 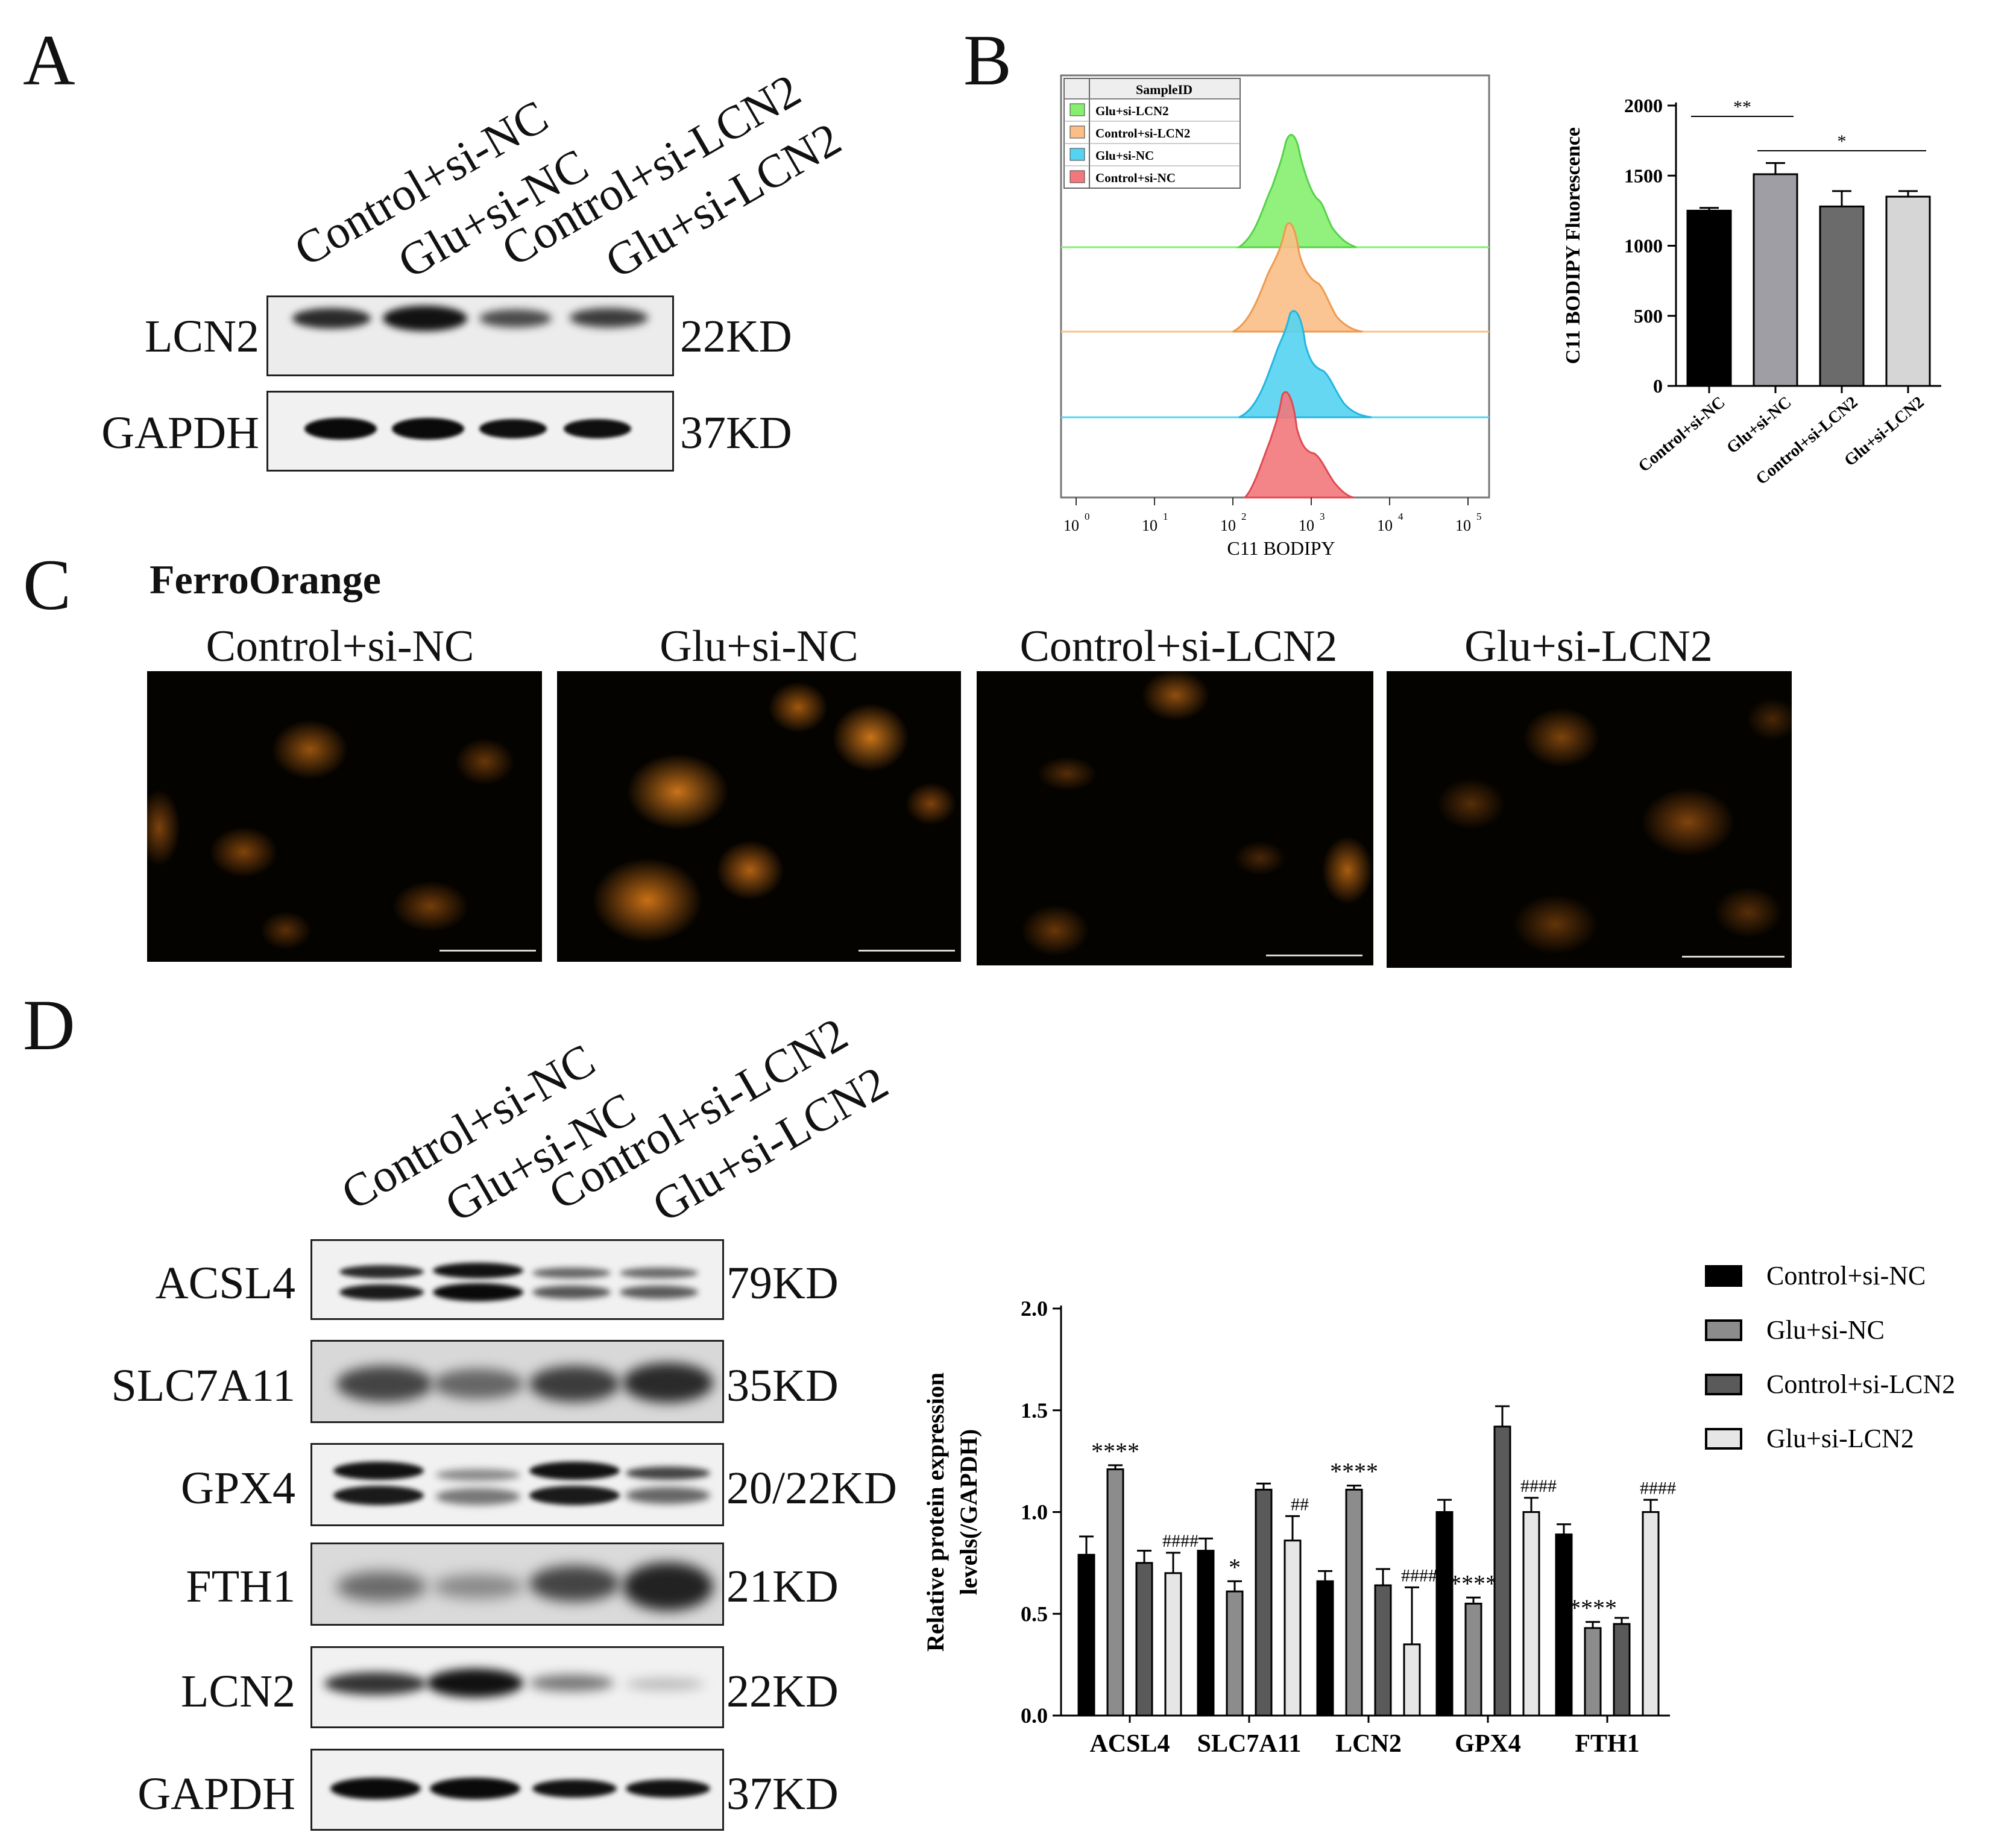 I want to click on blot-acsl4, so click(x=517, y=1279).